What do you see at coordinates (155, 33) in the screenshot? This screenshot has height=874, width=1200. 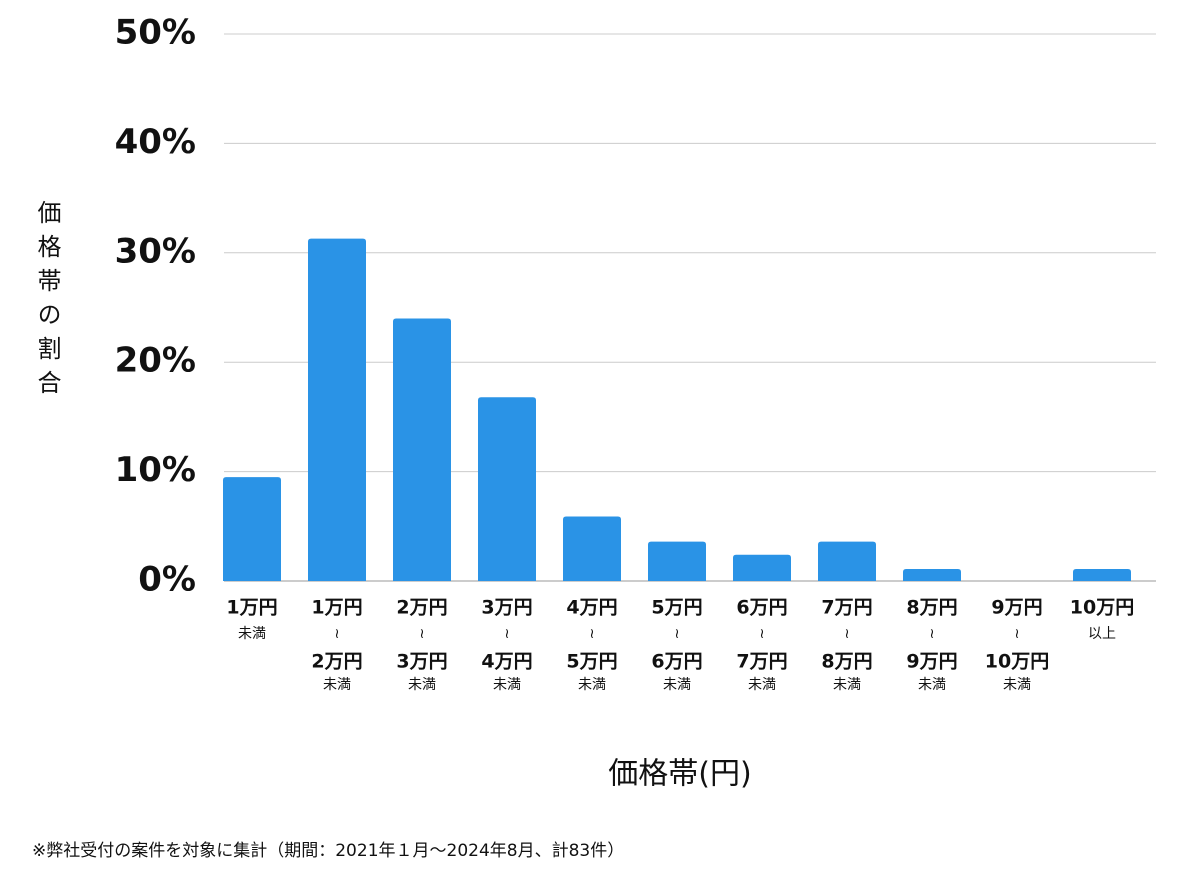 I see `y-tick-label: 50%` at bounding box center [155, 33].